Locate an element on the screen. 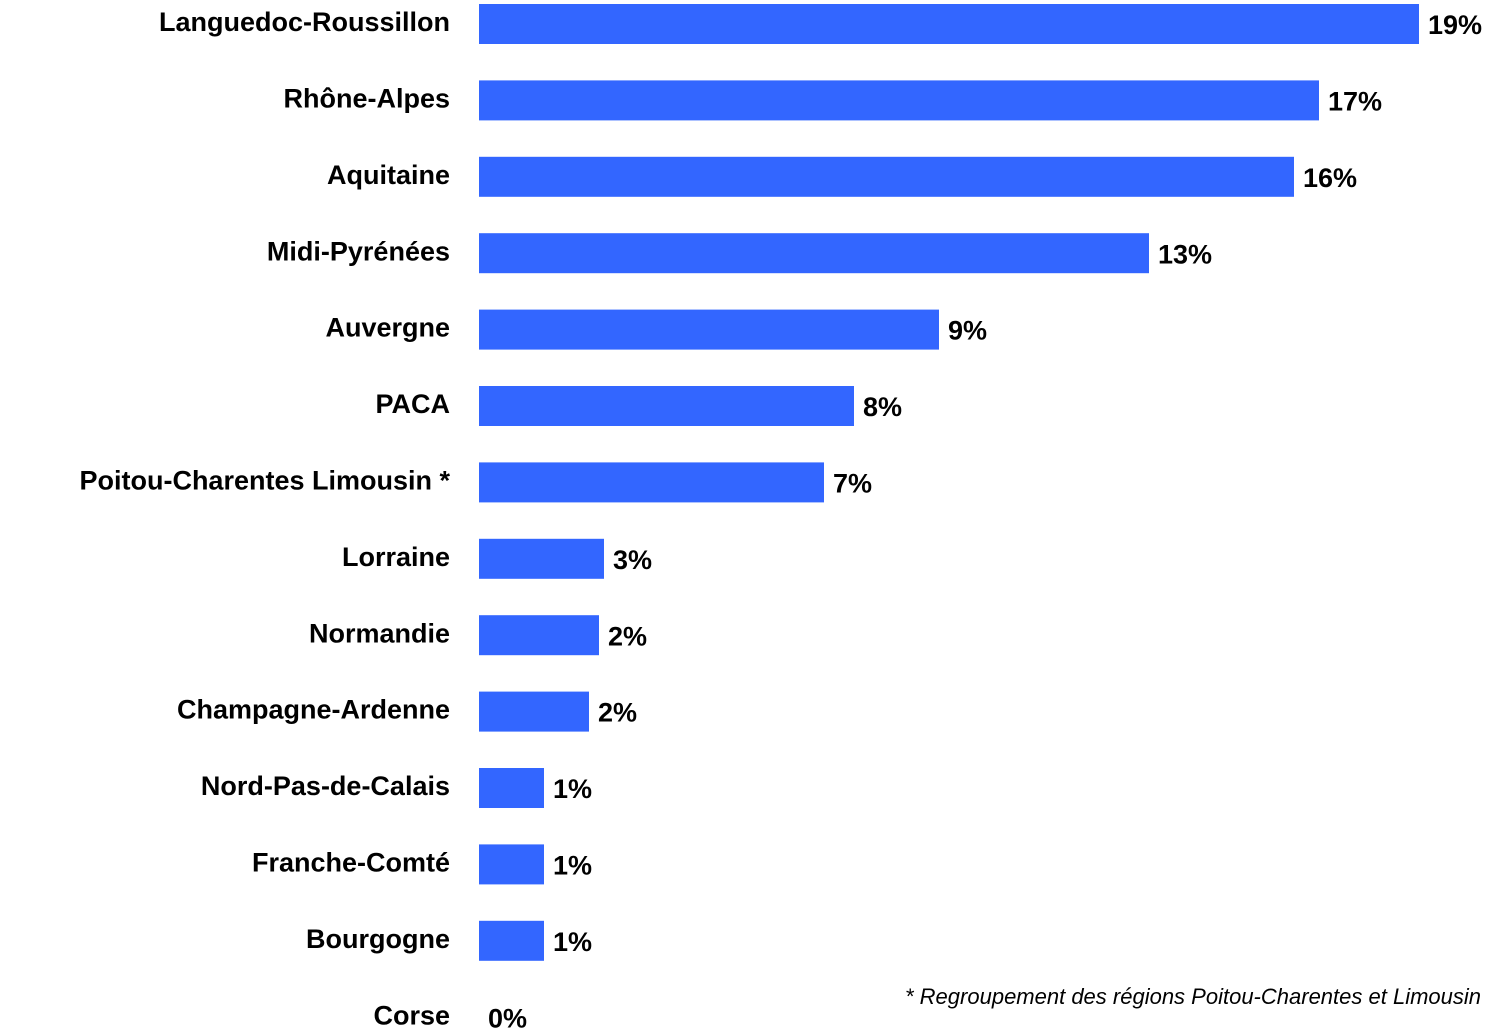  category-label: Poitou-Charentes Limousin * is located at coordinates (264, 481).